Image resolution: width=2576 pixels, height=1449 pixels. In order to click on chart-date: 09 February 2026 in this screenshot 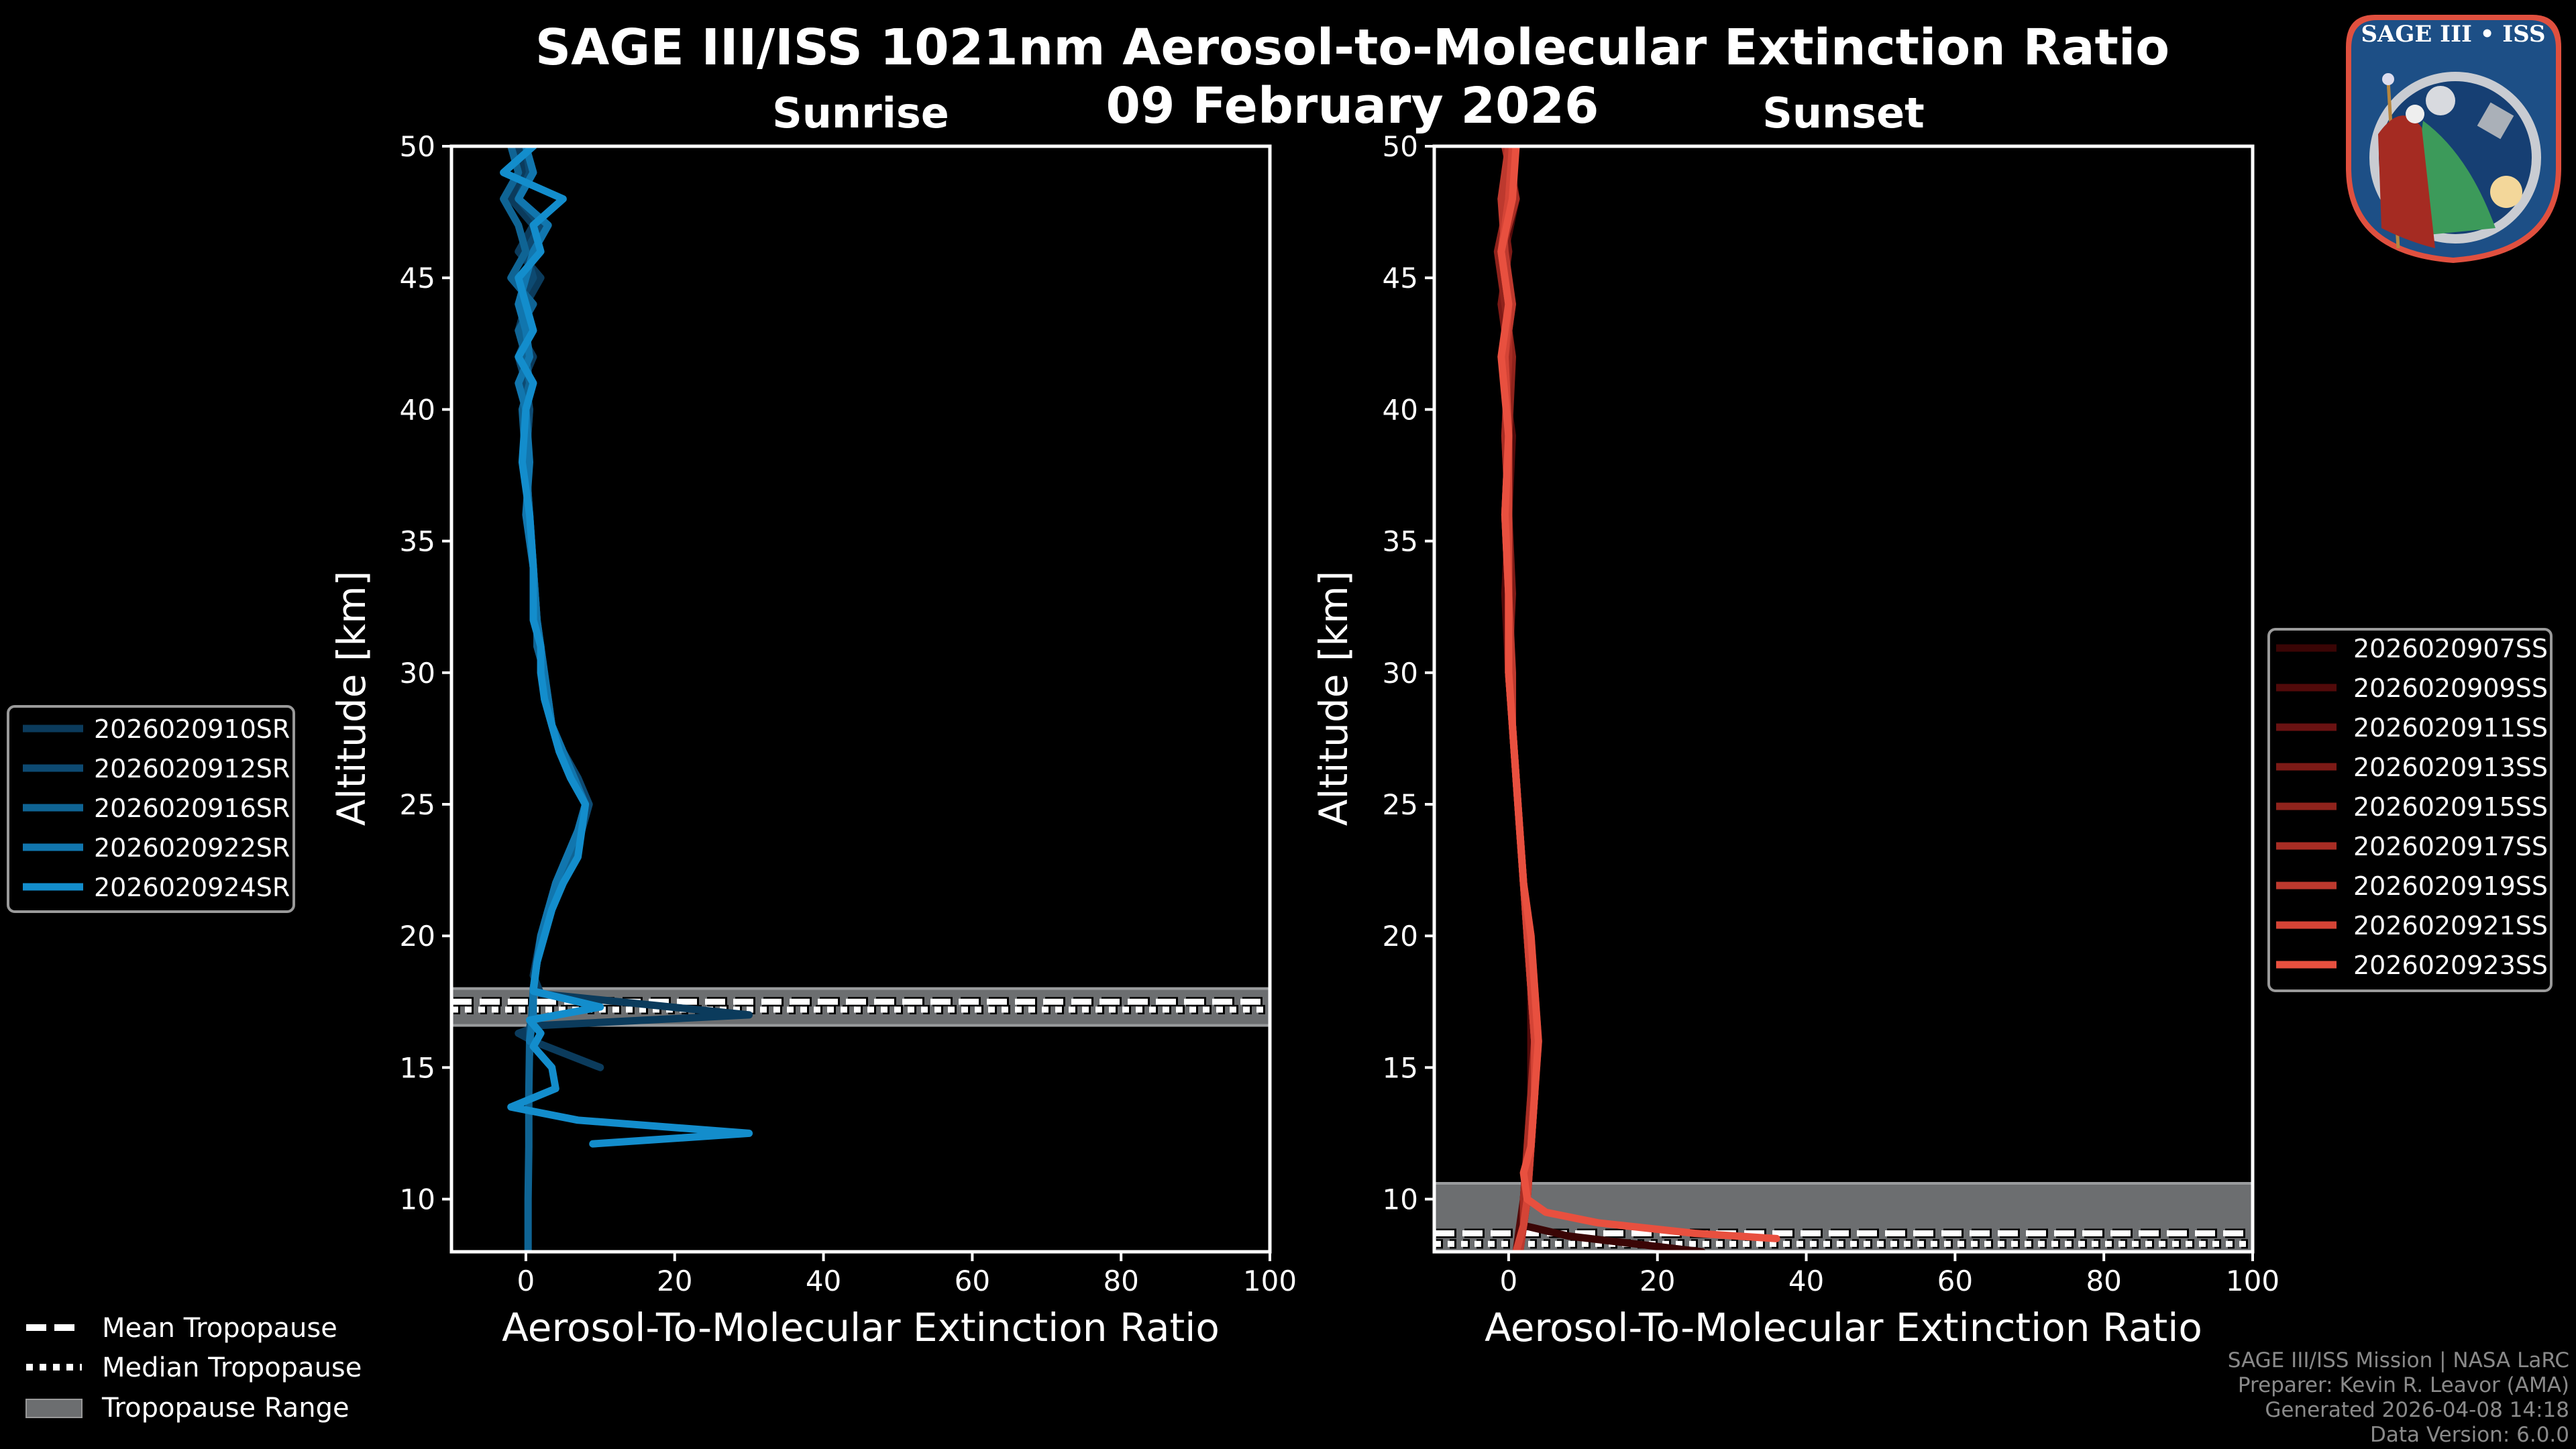, I will do `click(1352, 106)`.